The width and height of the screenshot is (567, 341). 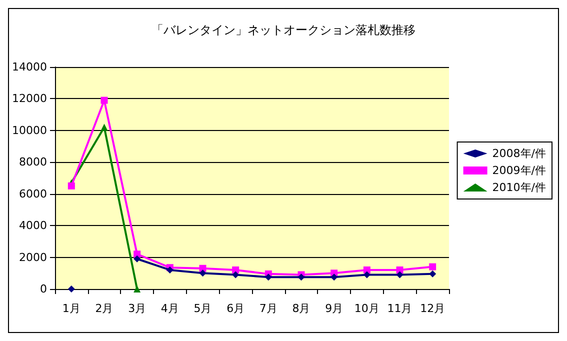 I want to click on y-tick-label: 12000, so click(x=29, y=99).